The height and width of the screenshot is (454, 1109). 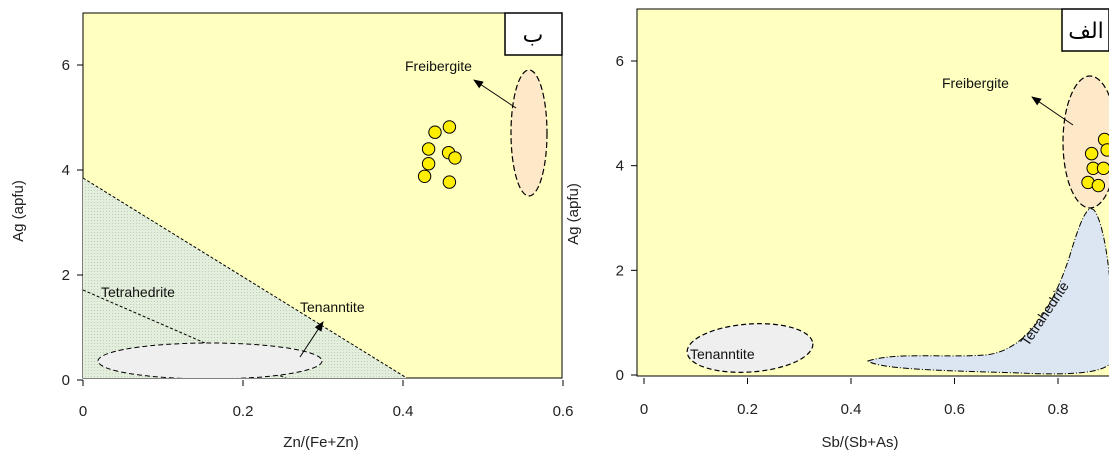 What do you see at coordinates (245, 277) in the screenshot?
I see `tetrahedrite-upper-boundary` at bounding box center [245, 277].